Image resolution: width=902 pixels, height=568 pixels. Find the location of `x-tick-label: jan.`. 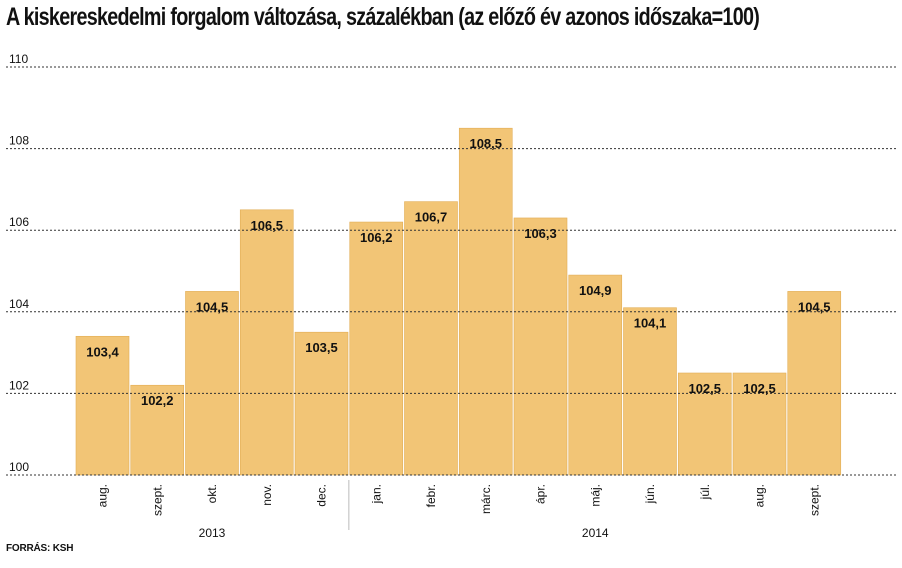

x-tick-label: jan. is located at coordinates (376, 494).